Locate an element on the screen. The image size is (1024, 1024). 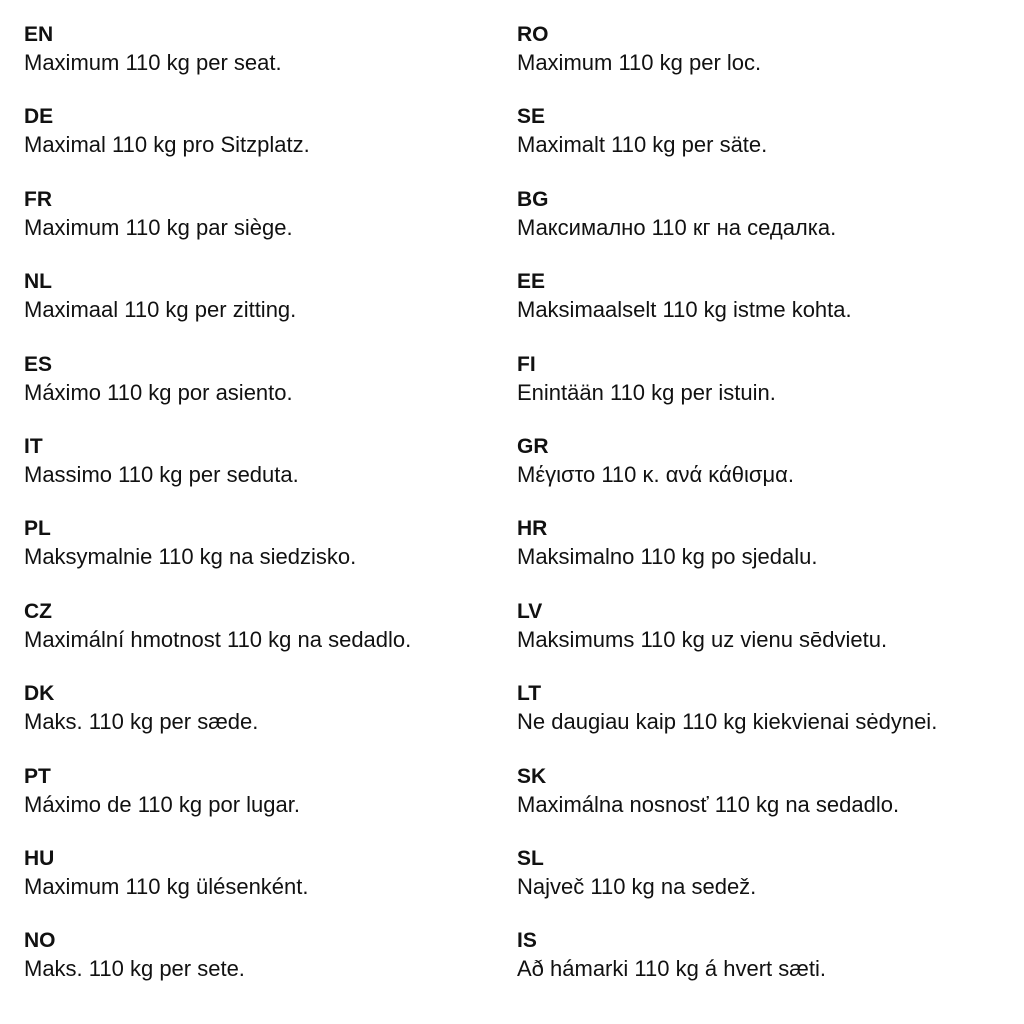
weight-limit-text: Massimo 110 kg per seduta. is located at coordinates (161, 474).